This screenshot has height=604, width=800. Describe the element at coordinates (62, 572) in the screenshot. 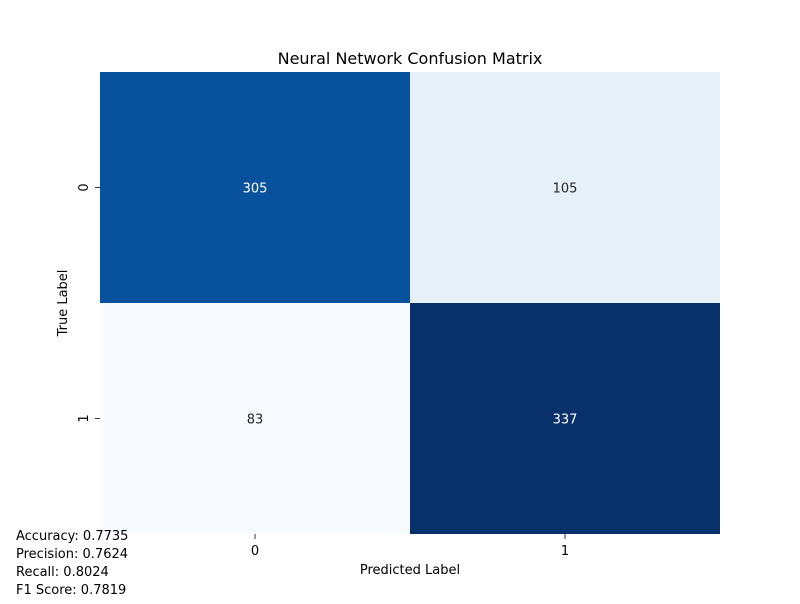

I see `recall-text: Recall: 0.8024` at that location.